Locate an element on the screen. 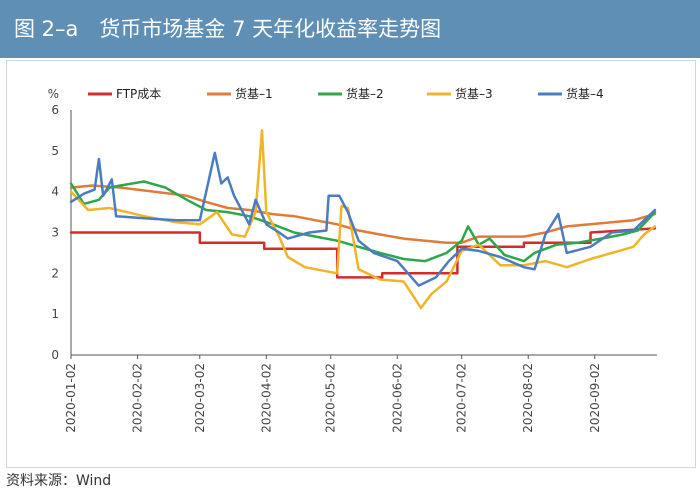 The height and width of the screenshot is (494, 700). y-tick-label: 6 is located at coordinates (55, 110).